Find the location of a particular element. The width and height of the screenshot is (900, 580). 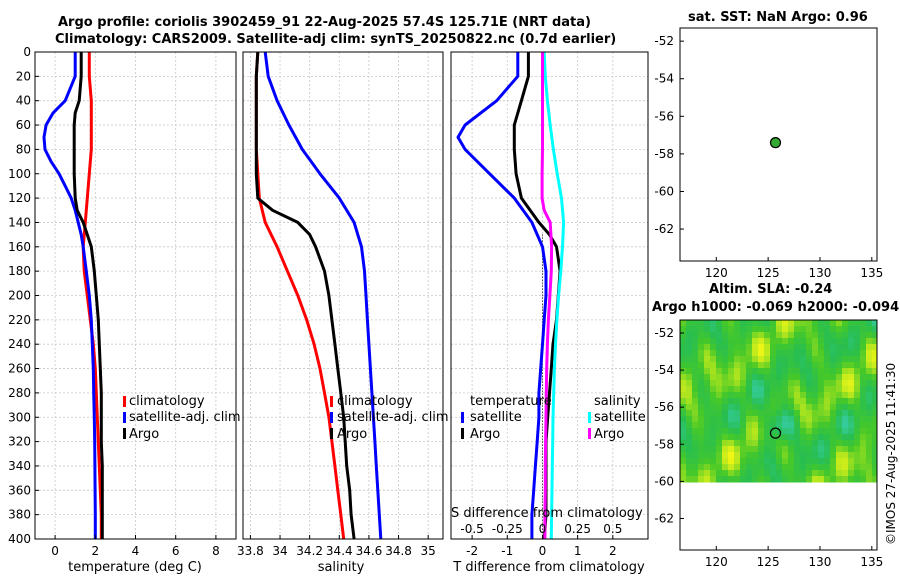

temperature-series is located at coordinates (73, 295).